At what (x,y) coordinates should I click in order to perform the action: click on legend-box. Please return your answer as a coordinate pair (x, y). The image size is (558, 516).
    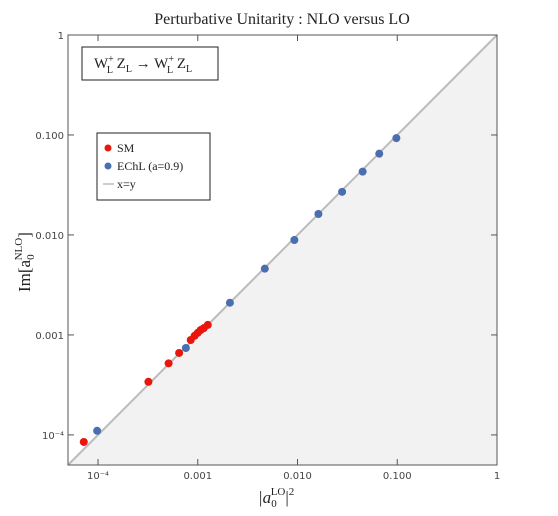
    Looking at the image, I should click on (153, 166).